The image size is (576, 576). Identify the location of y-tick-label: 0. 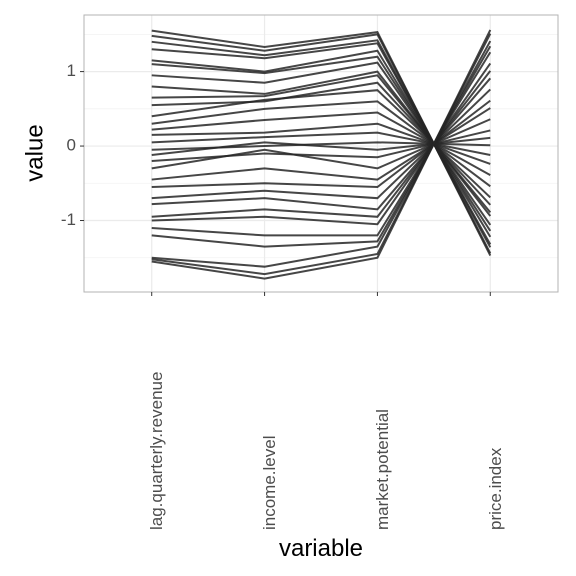
(71, 145).